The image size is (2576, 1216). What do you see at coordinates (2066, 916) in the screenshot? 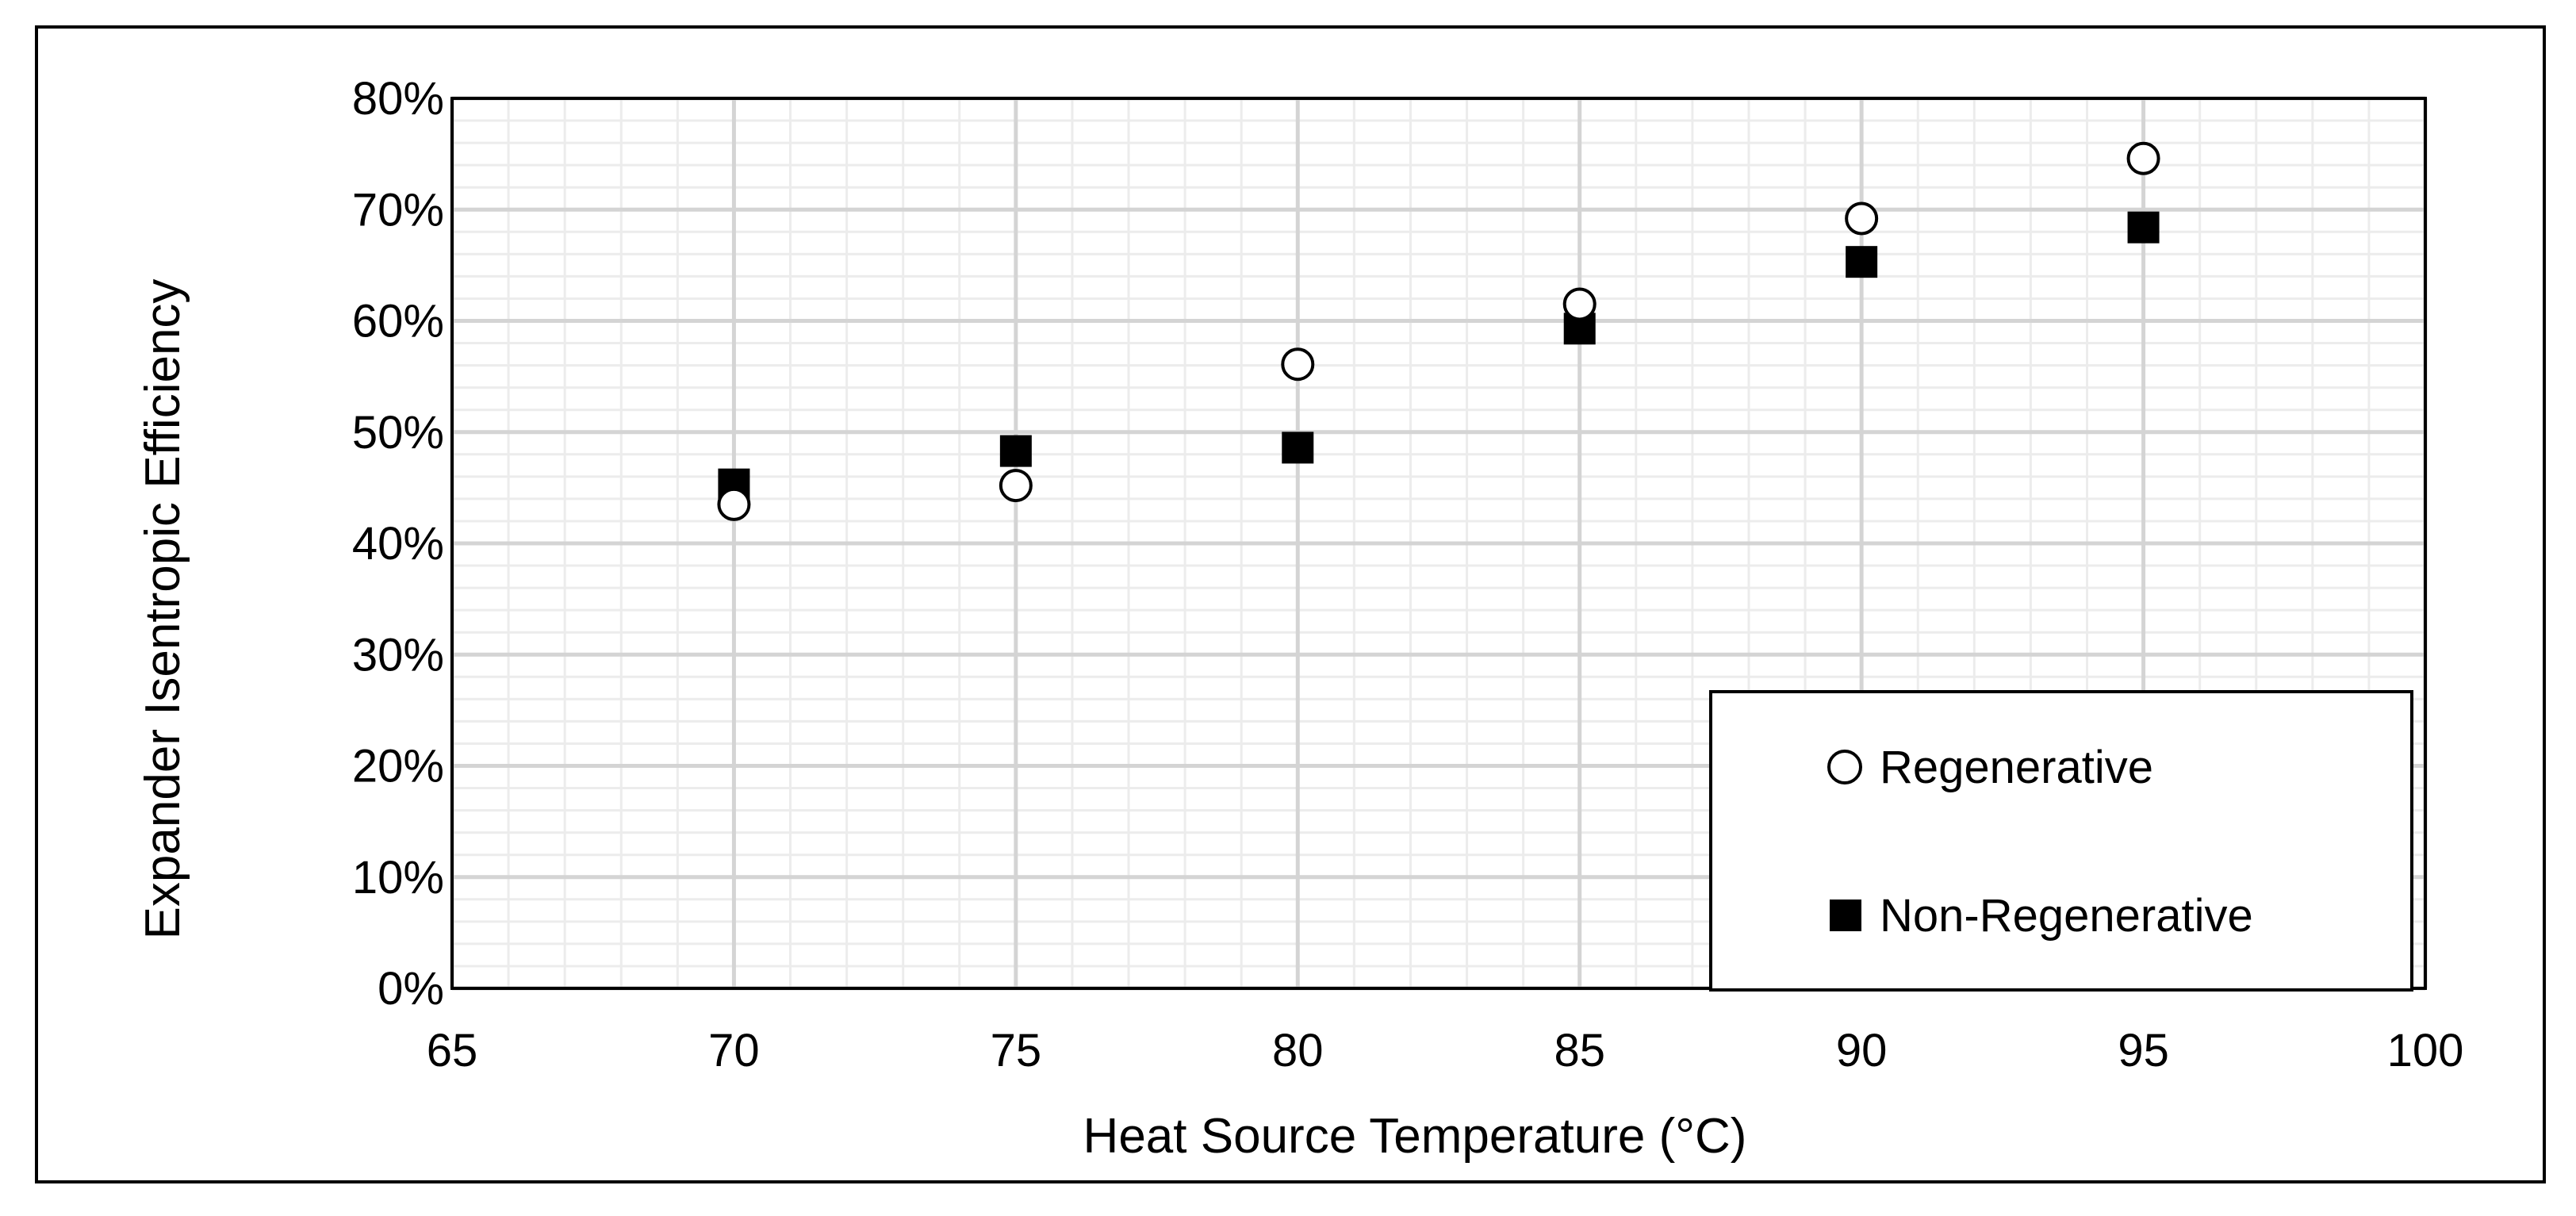
I see `legend-label-non-regenerative: Non-Regenerative` at bounding box center [2066, 916].